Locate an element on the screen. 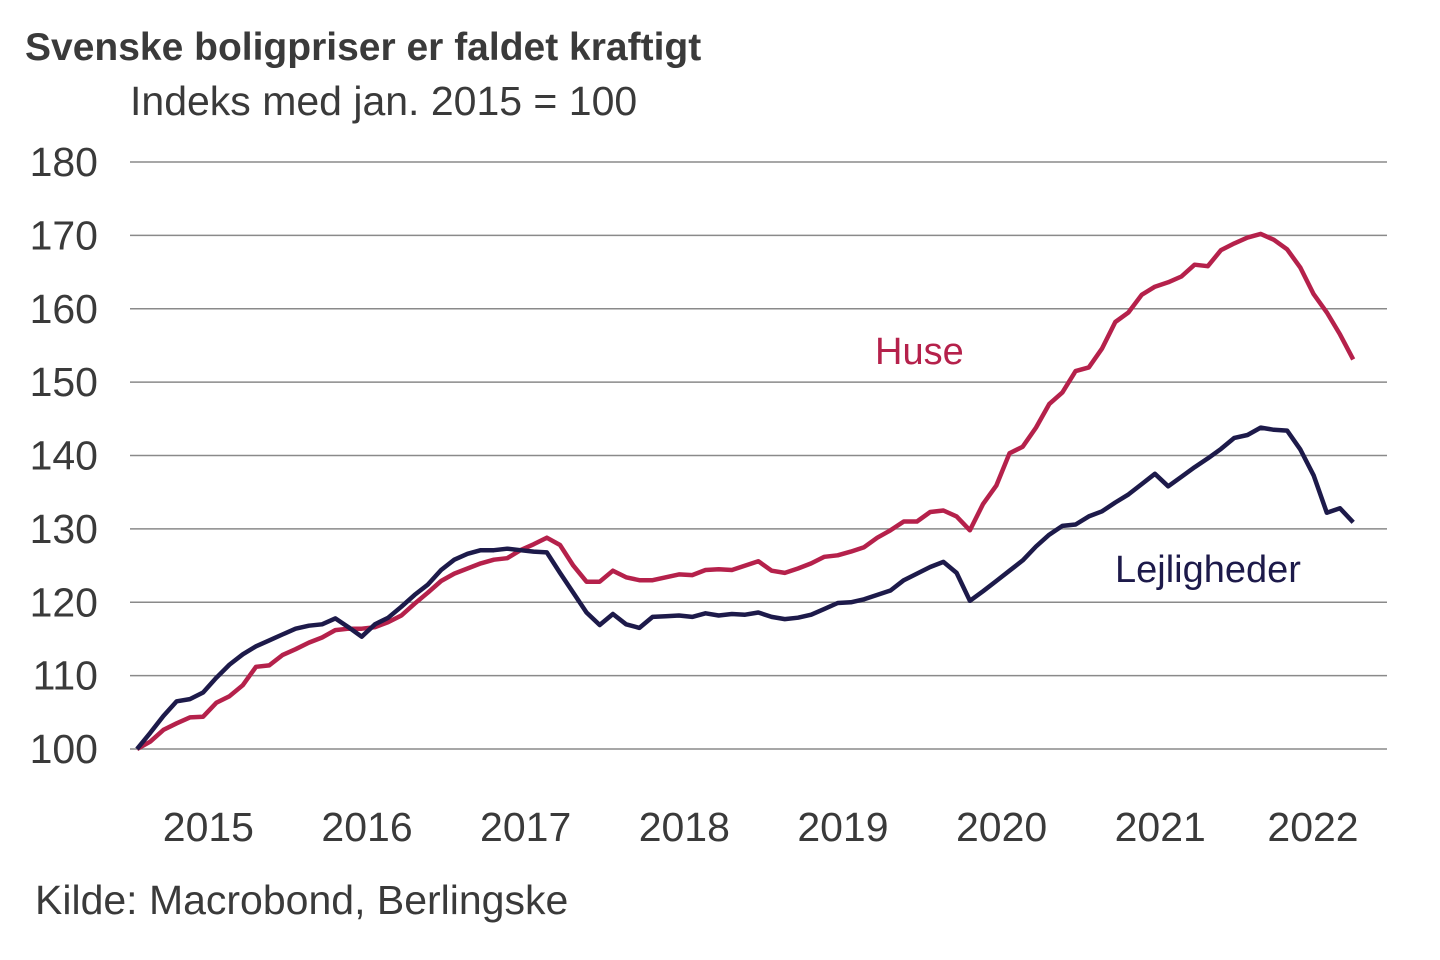 The image size is (1440, 960). y-tick-label: 140 is located at coordinates (64, 456).